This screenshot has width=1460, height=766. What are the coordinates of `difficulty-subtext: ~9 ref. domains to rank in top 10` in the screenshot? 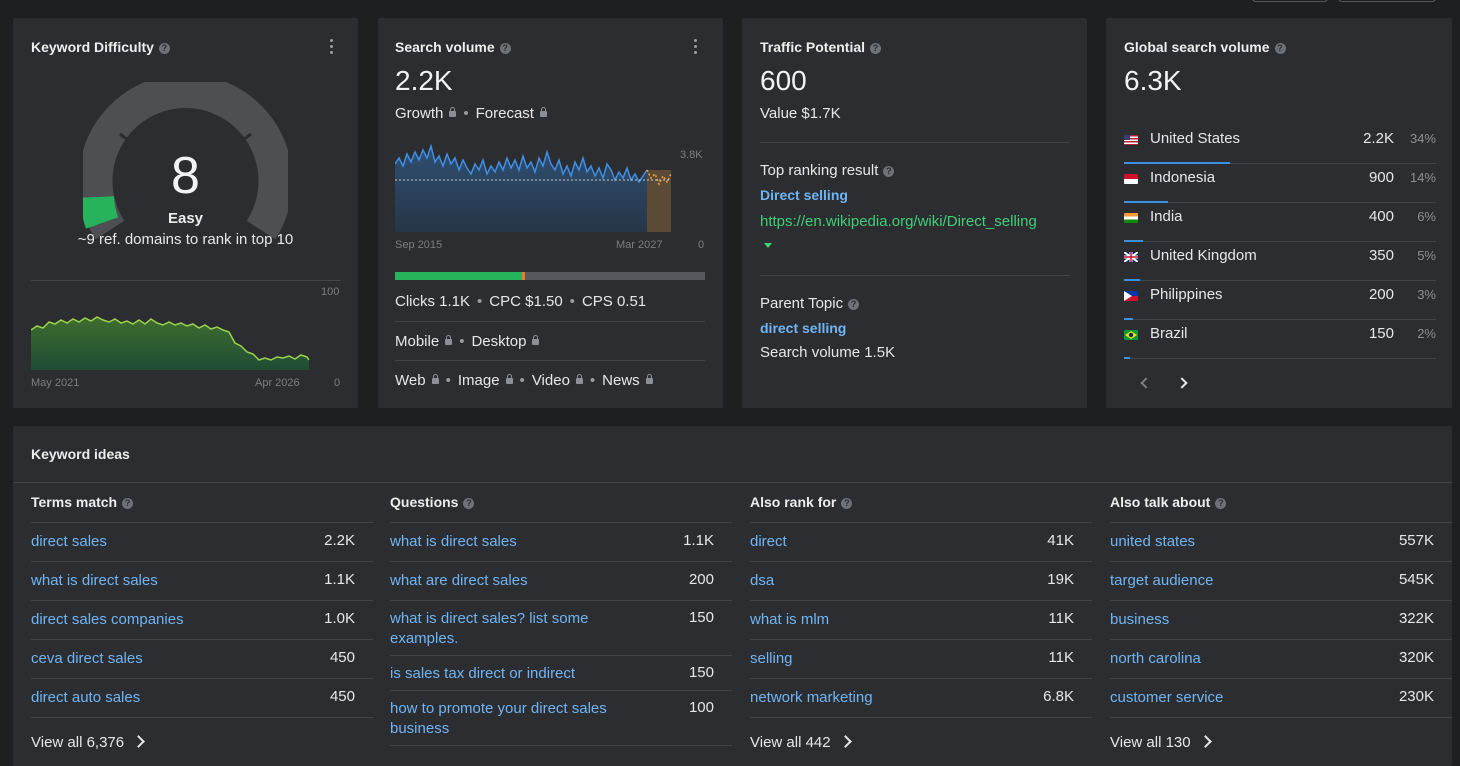 It's located at (185, 239).